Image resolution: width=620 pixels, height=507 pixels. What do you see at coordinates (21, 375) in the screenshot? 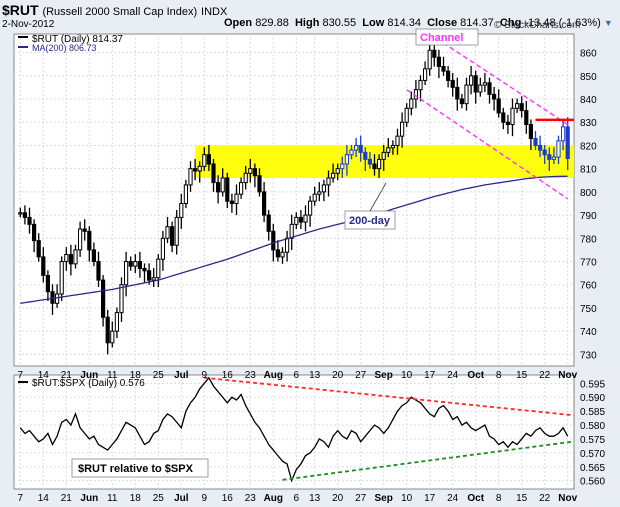
I see `price-x-tick-label: 7` at bounding box center [21, 375].